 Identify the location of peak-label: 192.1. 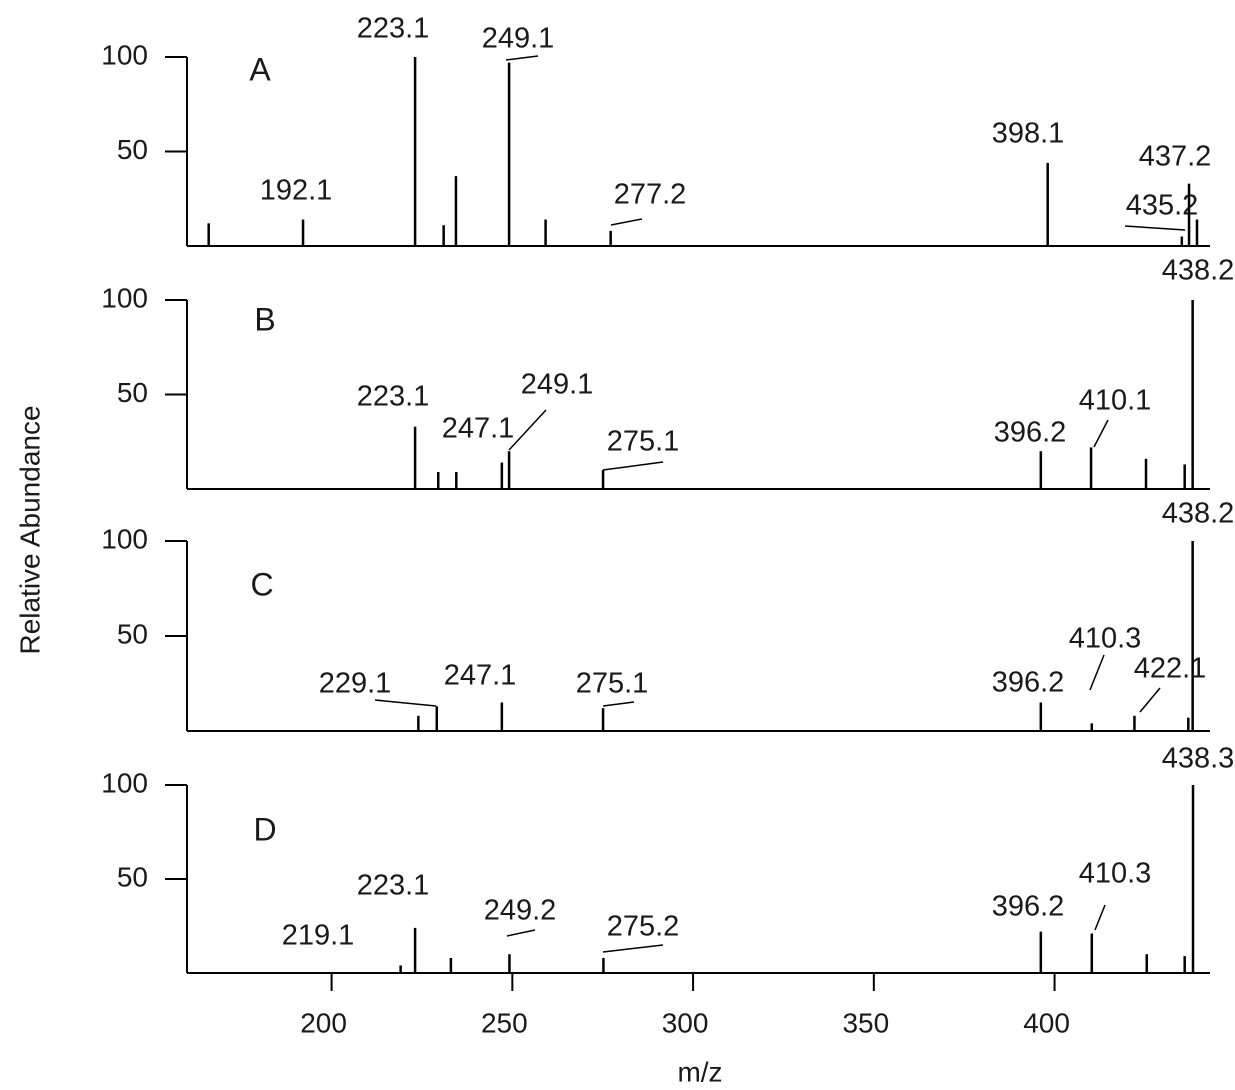
(296, 191).